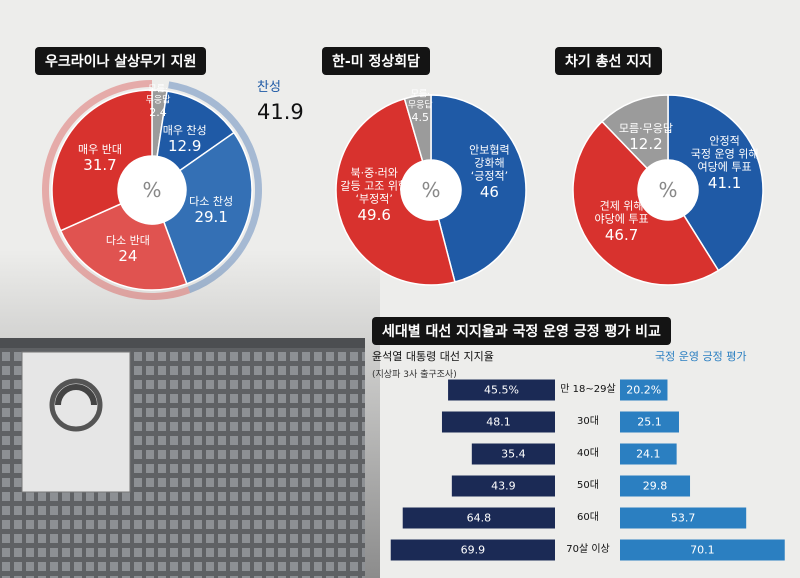 The width and height of the screenshot is (800, 578). What do you see at coordinates (211, 217) in the screenshot?
I see `slice-value: 29.1` at bounding box center [211, 217].